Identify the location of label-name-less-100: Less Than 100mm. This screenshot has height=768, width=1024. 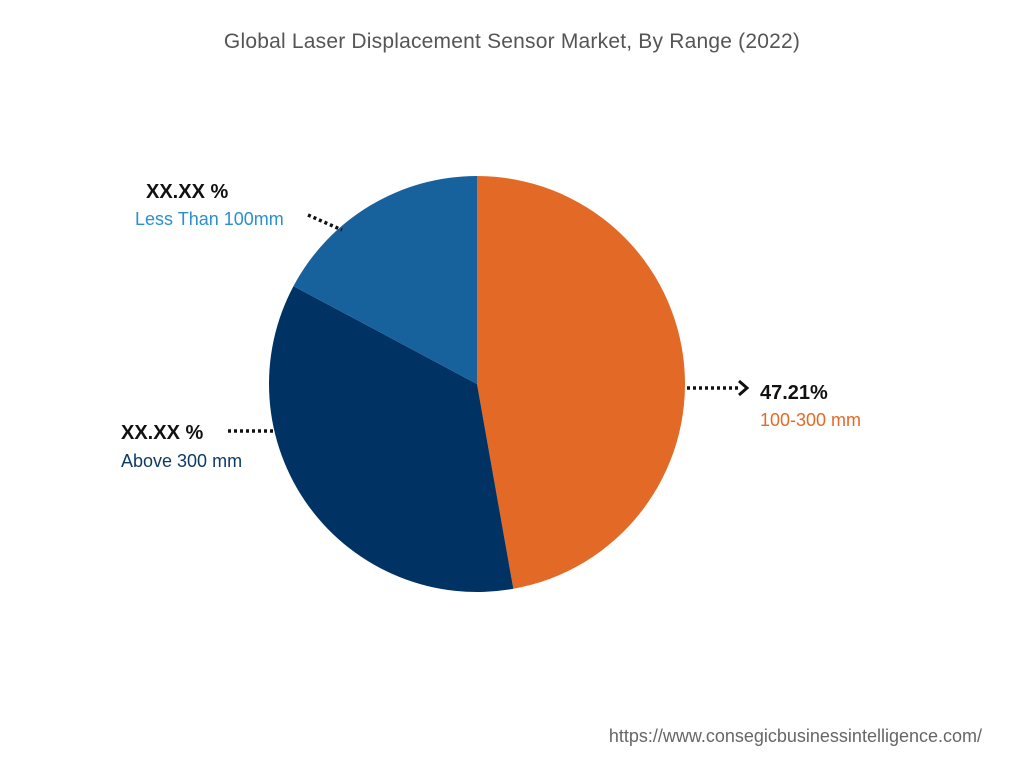
(209, 219).